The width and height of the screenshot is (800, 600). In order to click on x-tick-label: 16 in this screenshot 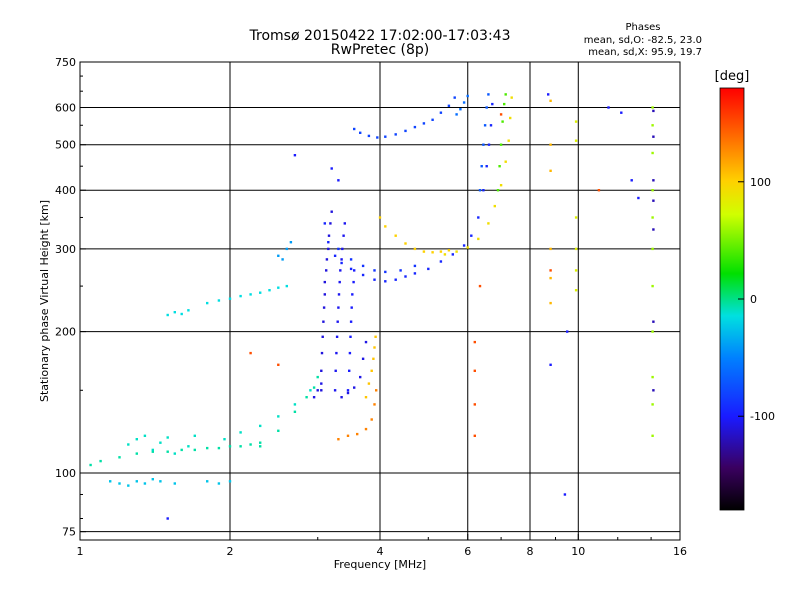, I will do `click(680, 551)`.